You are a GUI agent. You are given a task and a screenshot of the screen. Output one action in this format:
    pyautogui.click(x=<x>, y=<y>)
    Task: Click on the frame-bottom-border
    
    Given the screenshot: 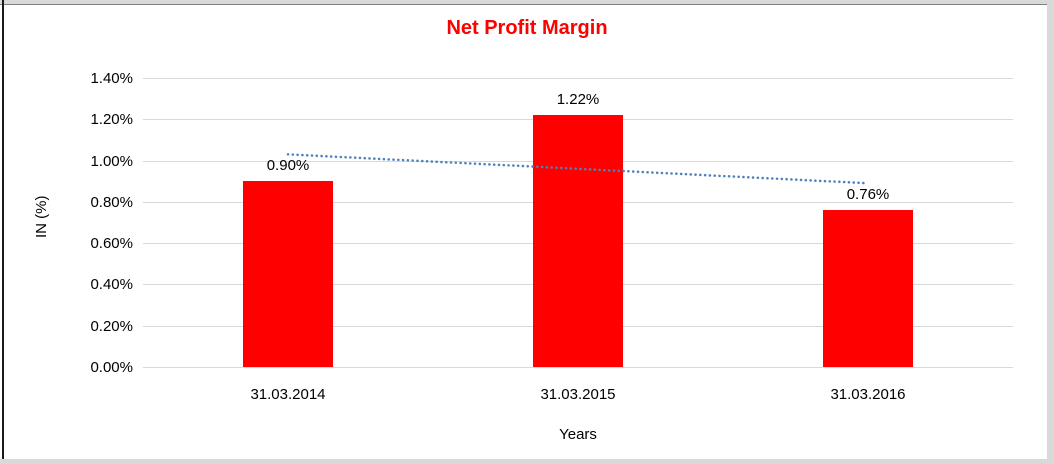 What is the action you would take?
    pyautogui.click(x=527, y=461)
    